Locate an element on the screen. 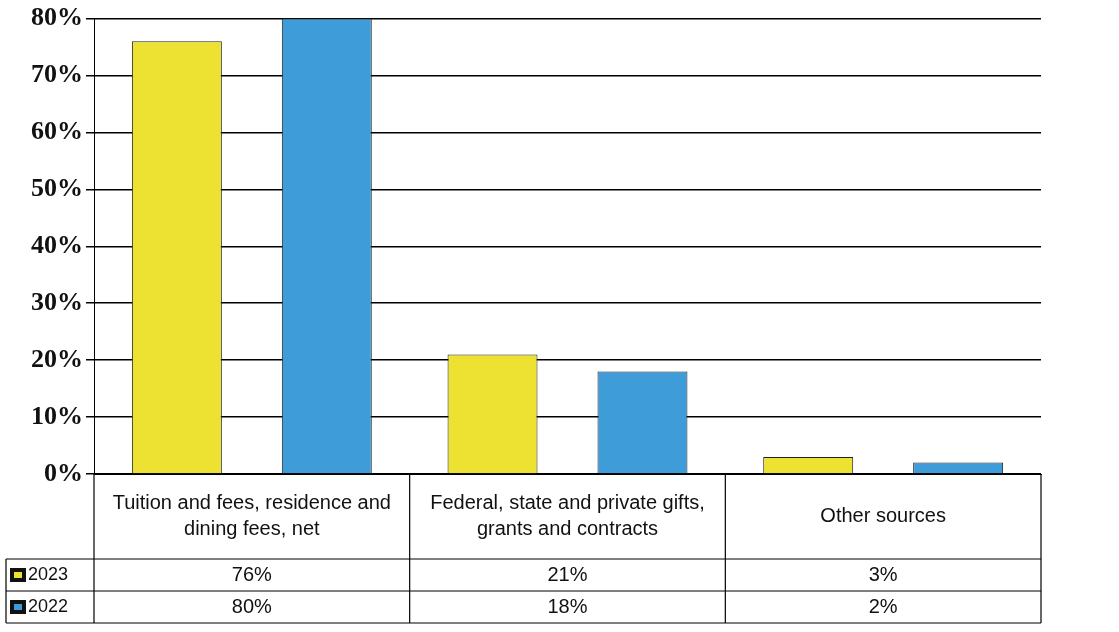 The height and width of the screenshot is (632, 1119). x-tick-label: Federal, state and private gifts, grants and contracts is located at coordinates (567, 515).